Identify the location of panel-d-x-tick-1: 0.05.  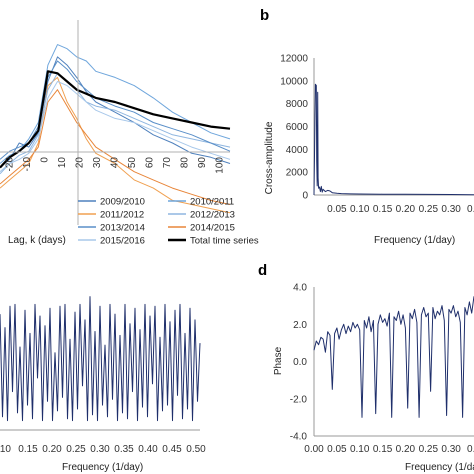
(337, 449).